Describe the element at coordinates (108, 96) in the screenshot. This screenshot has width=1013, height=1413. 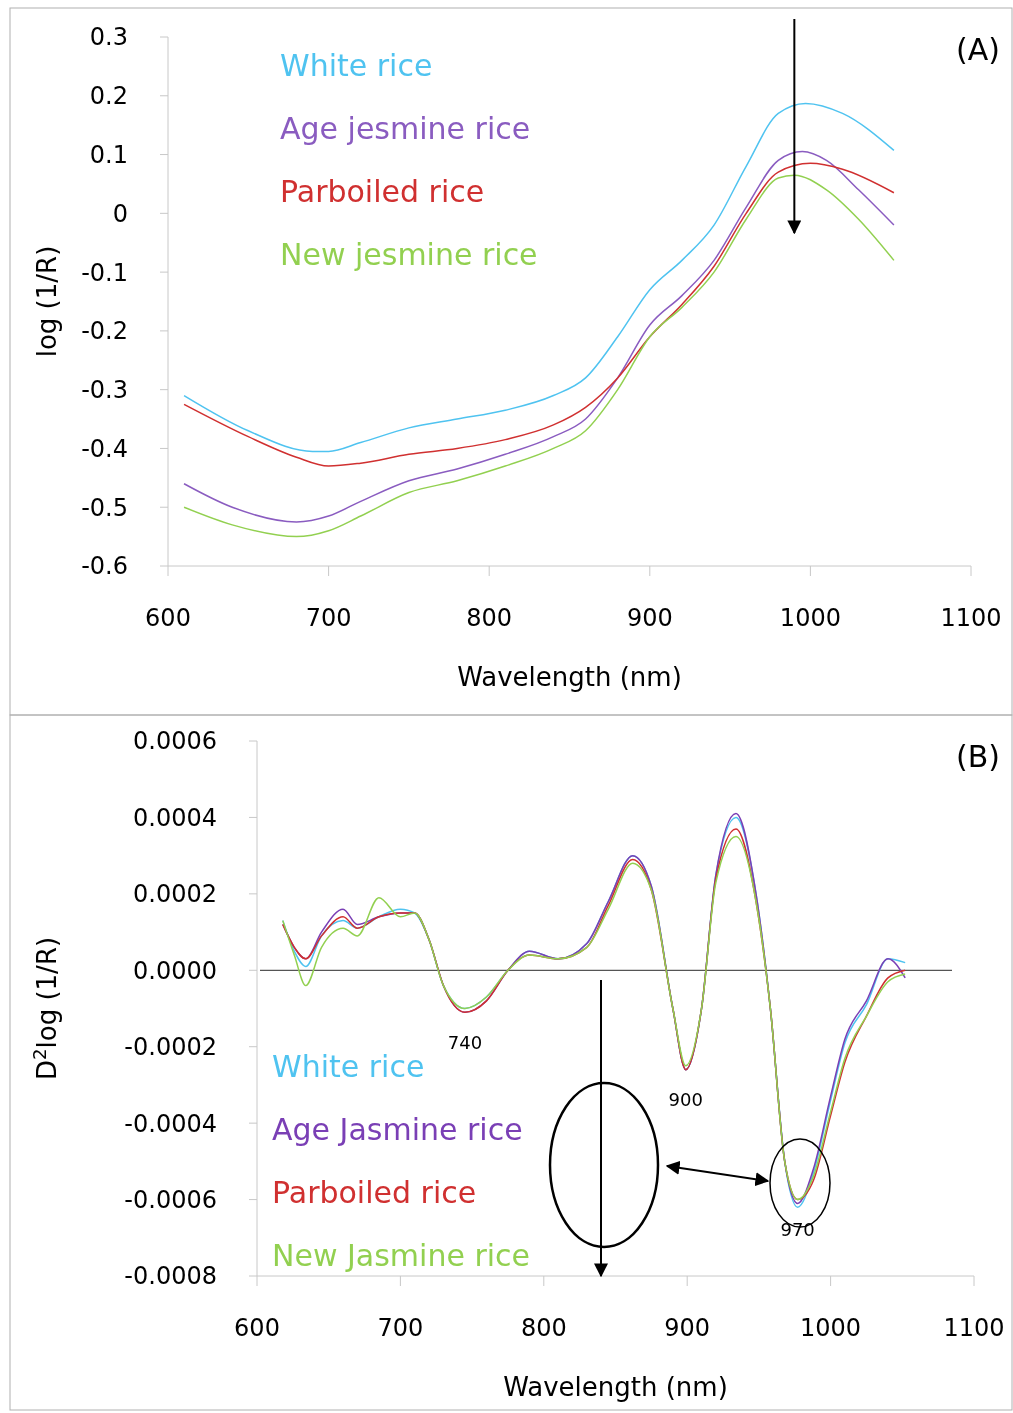
I see `y-tick-label: 0.2` at that location.